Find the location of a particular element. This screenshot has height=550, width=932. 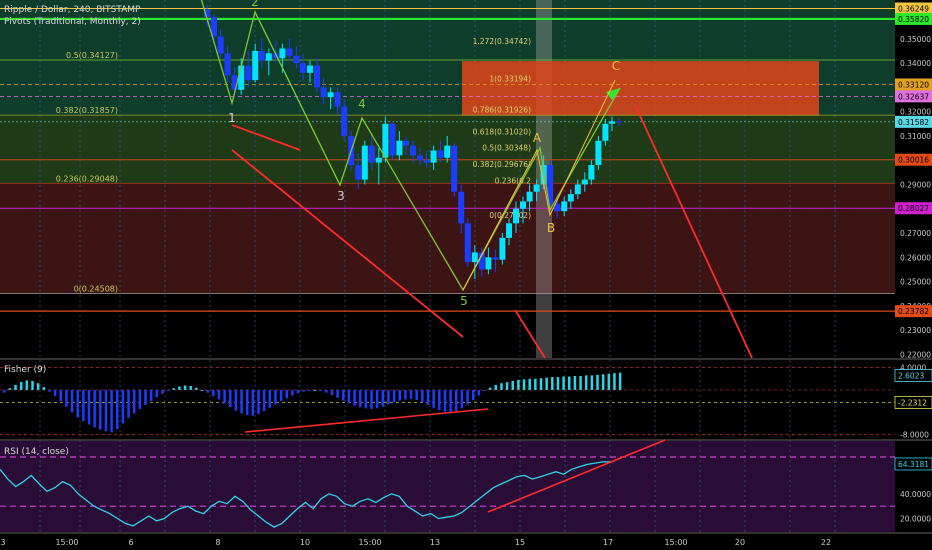

wave-label-2: 2 is located at coordinates (255, 4).